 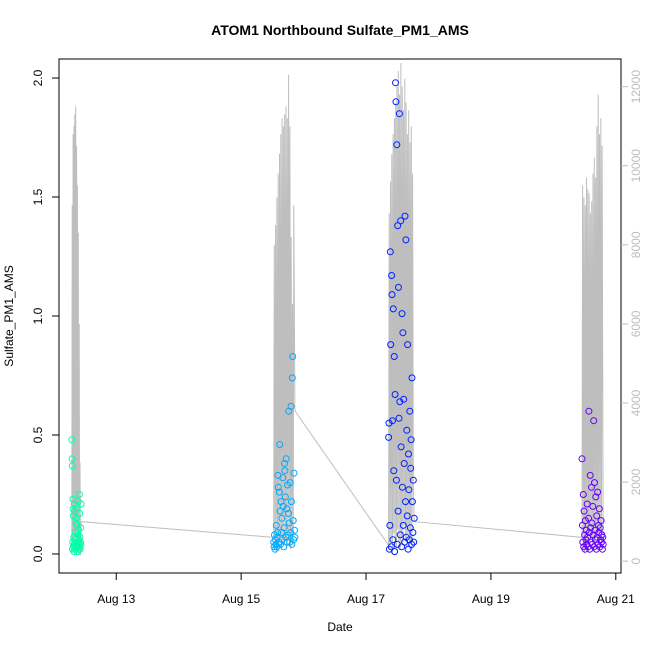 What do you see at coordinates (45, 315) in the screenshot?
I see `y-axis: 0.0 0.5 1.0 1.5 2.0` at bounding box center [45, 315].